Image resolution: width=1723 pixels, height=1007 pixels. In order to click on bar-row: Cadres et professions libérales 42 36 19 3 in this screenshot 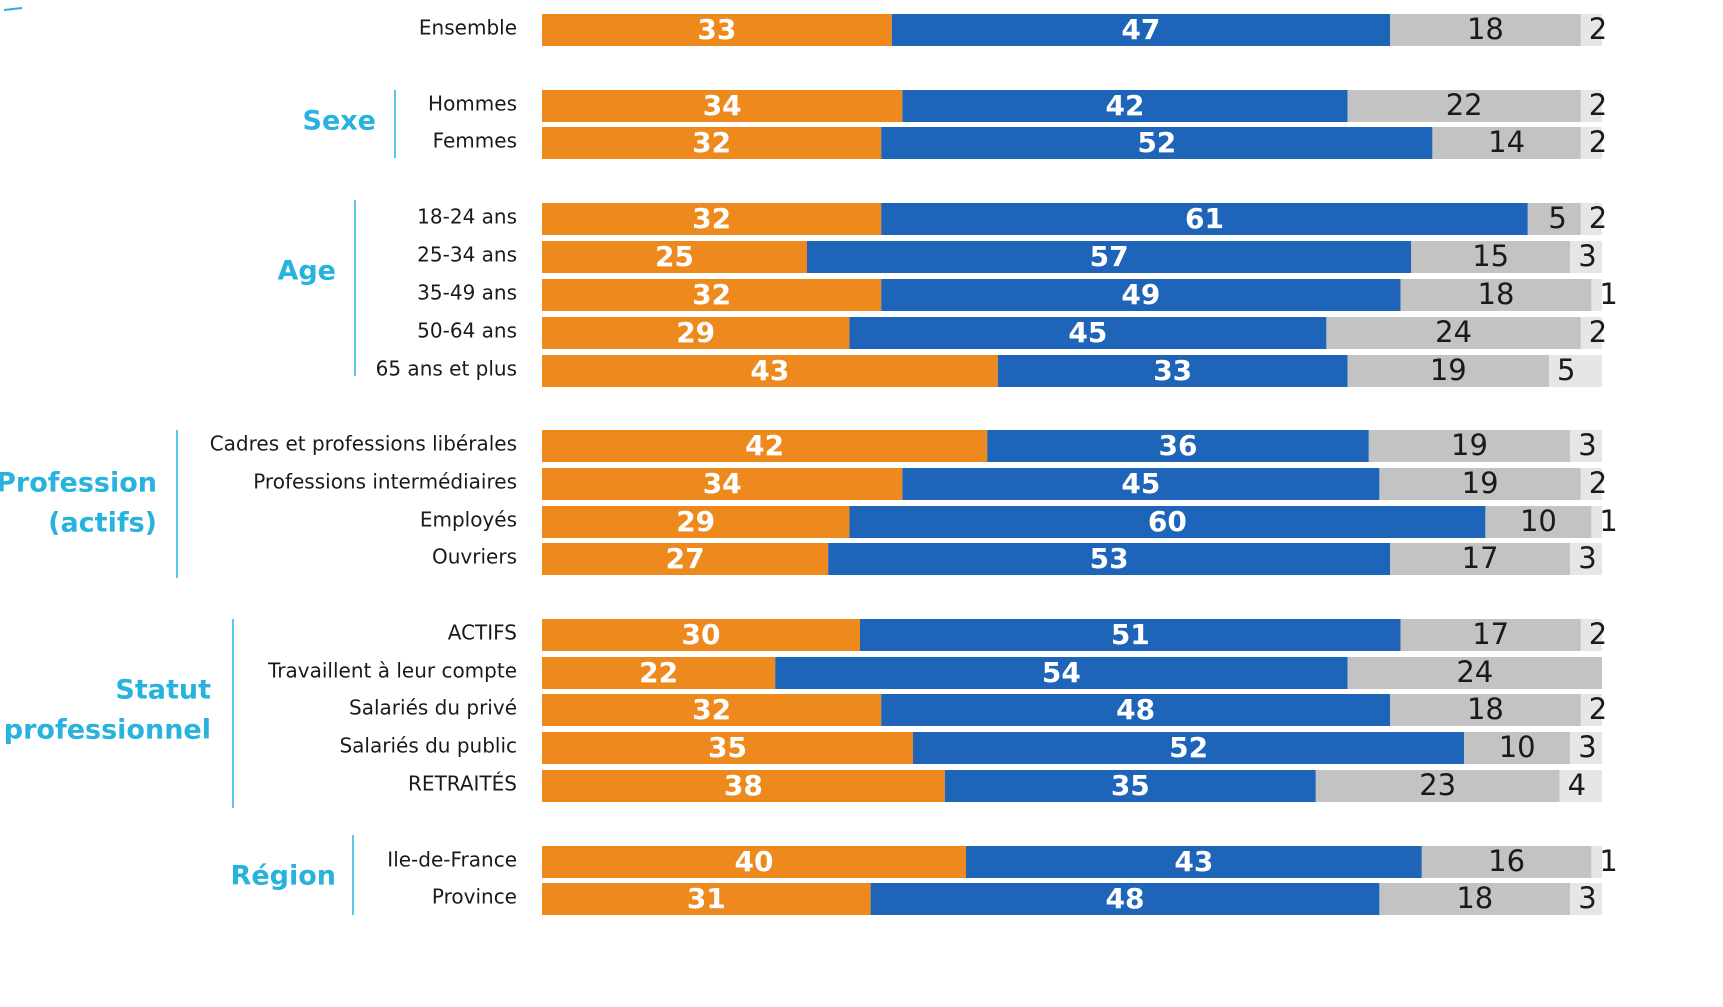, I will do `click(906, 445)`.